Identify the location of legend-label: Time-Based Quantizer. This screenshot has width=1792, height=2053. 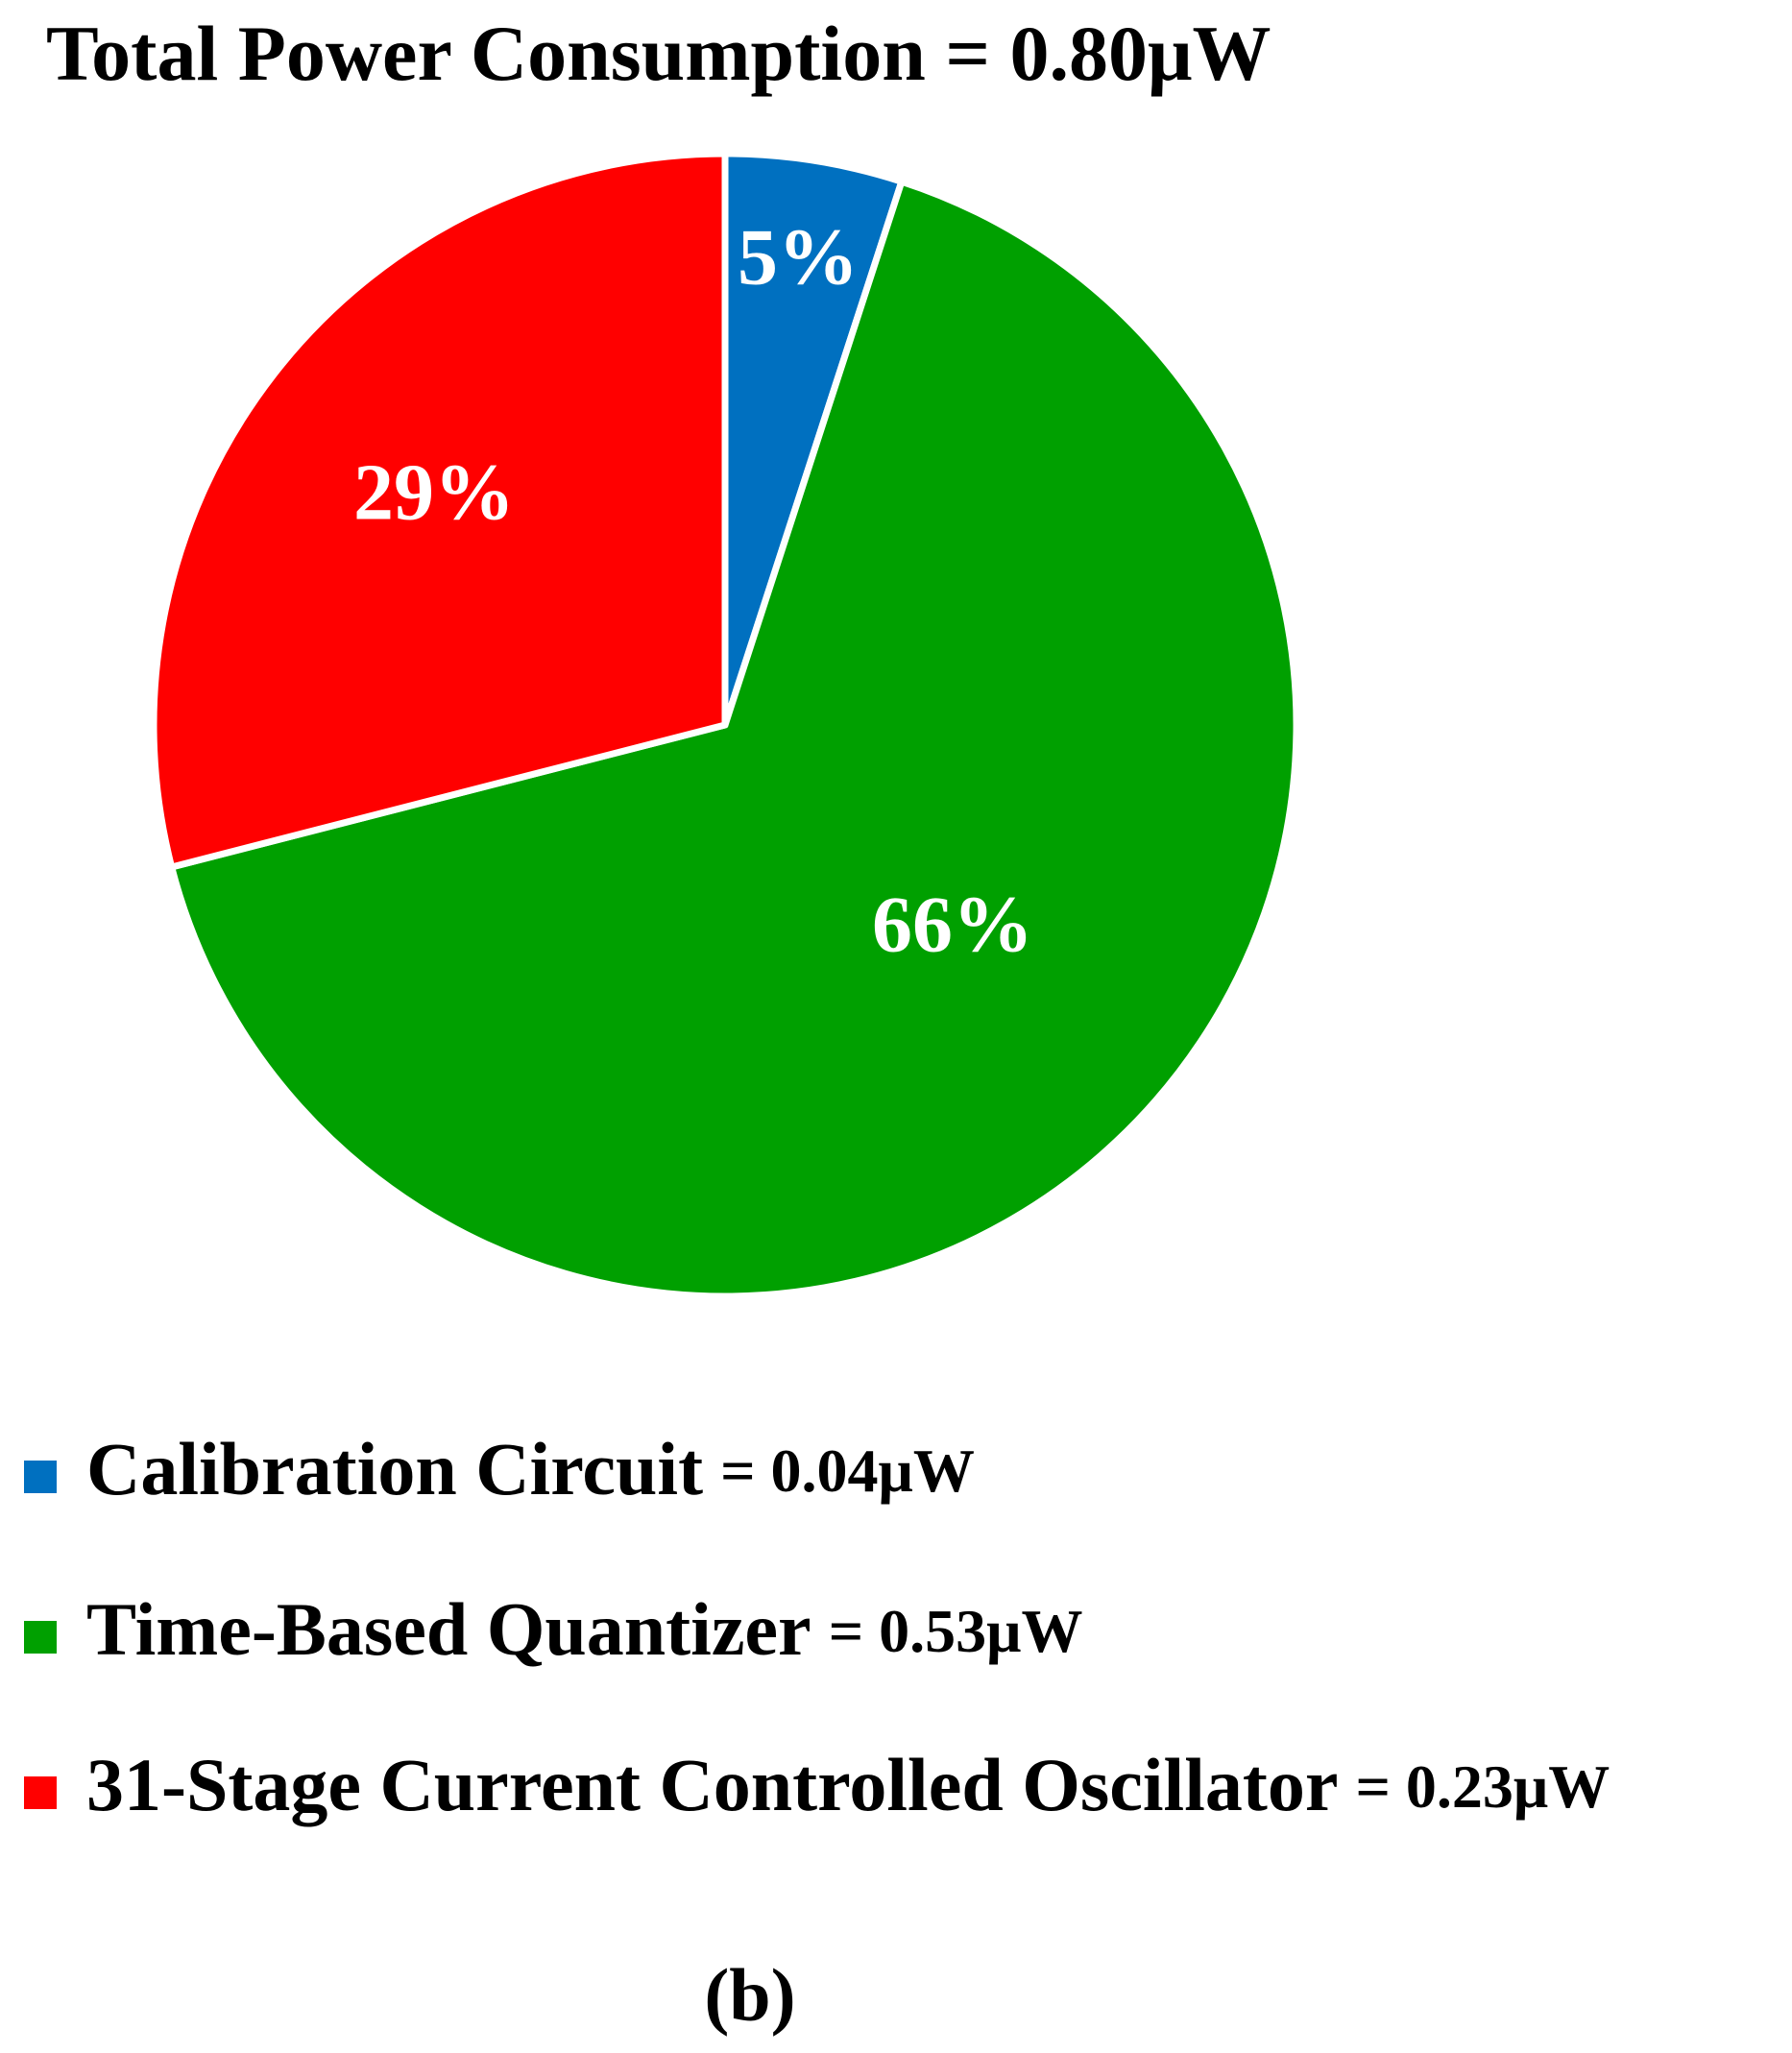
(448, 1629).